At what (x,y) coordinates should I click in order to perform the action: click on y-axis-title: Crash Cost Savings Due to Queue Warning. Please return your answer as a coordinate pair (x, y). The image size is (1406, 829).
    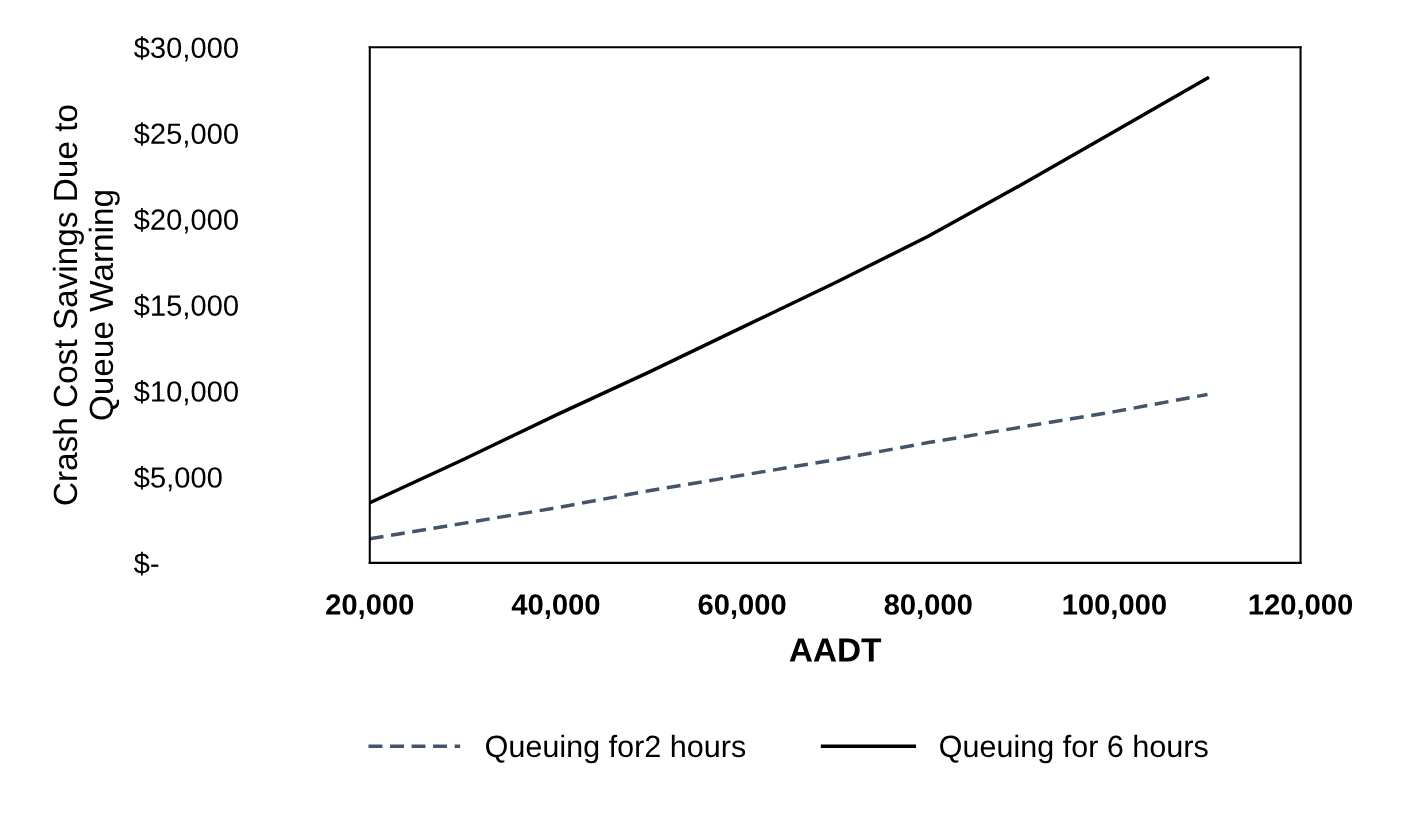
    Looking at the image, I should click on (86, 305).